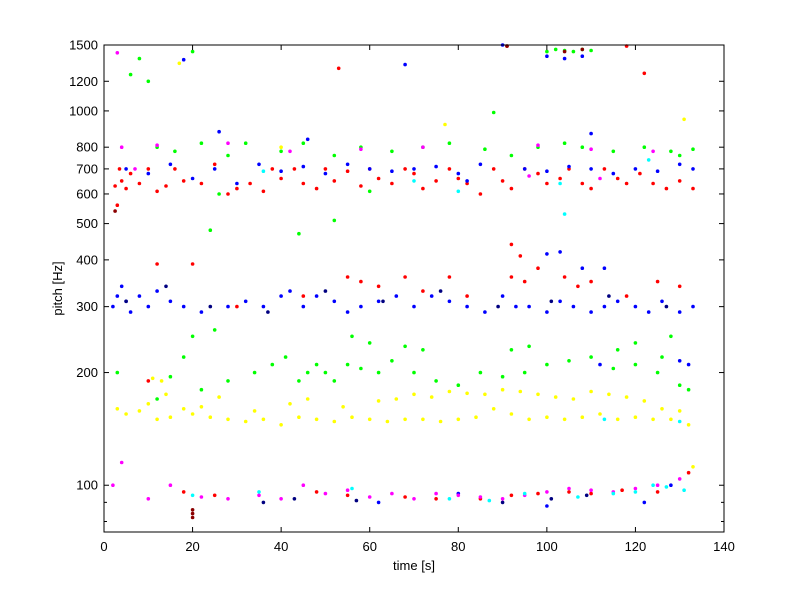 The height and width of the screenshot is (600, 800). What do you see at coordinates (87, 372) in the screenshot?
I see `y-tick-label: 200` at bounding box center [87, 372].